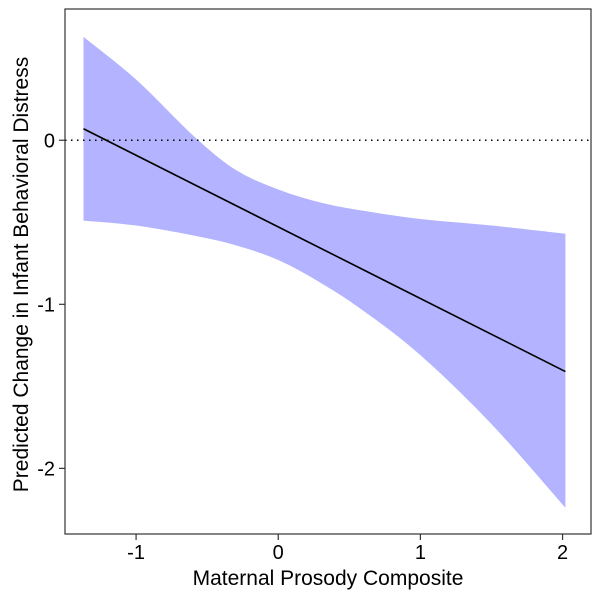 The width and height of the screenshot is (599, 604). Describe the element at coordinates (46, 305) in the screenshot. I see `y-tick-label: -1` at that location.